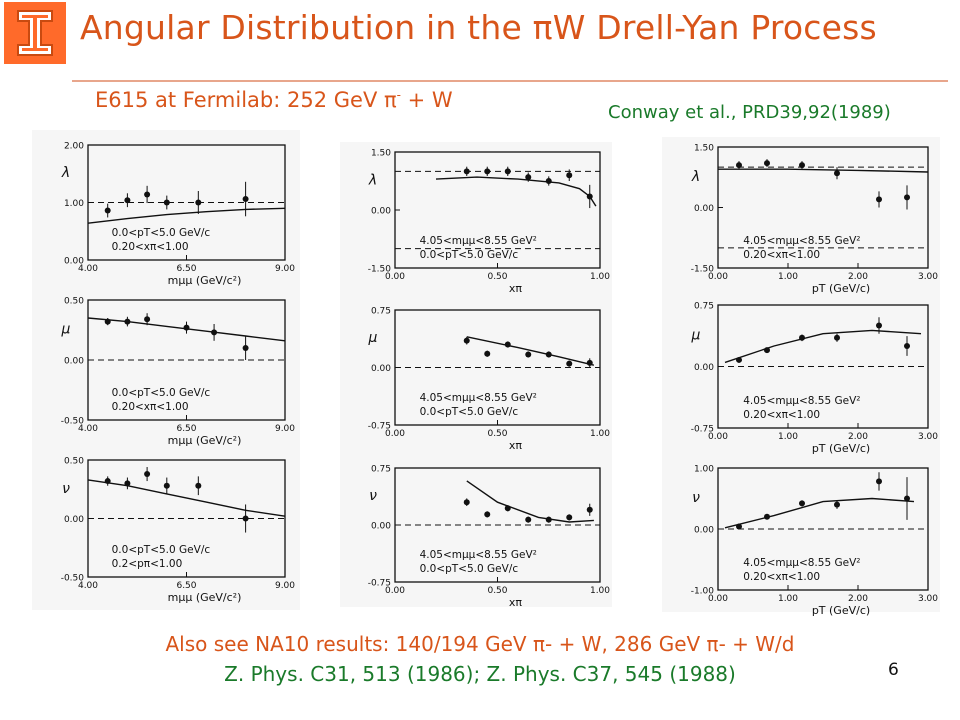 Image resolution: width=960 pixels, height=720 pixels. What do you see at coordinates (426, 100) in the screenshot?
I see `subtitle-tail: + W` at bounding box center [426, 100].